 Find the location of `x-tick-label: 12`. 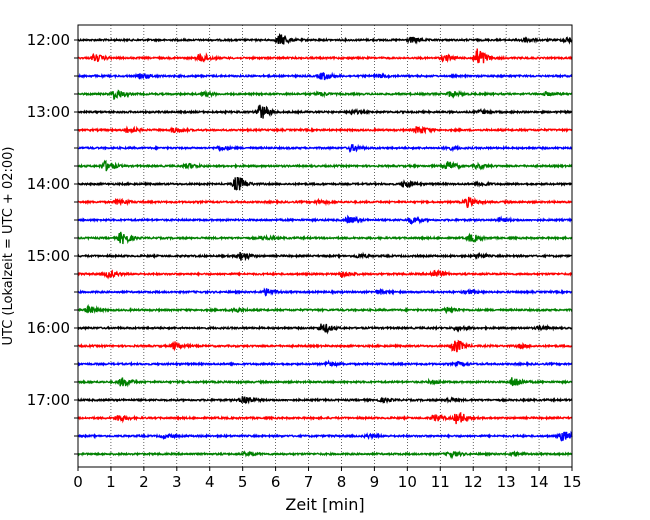

x-tick-label: 12 is located at coordinates (473, 482).